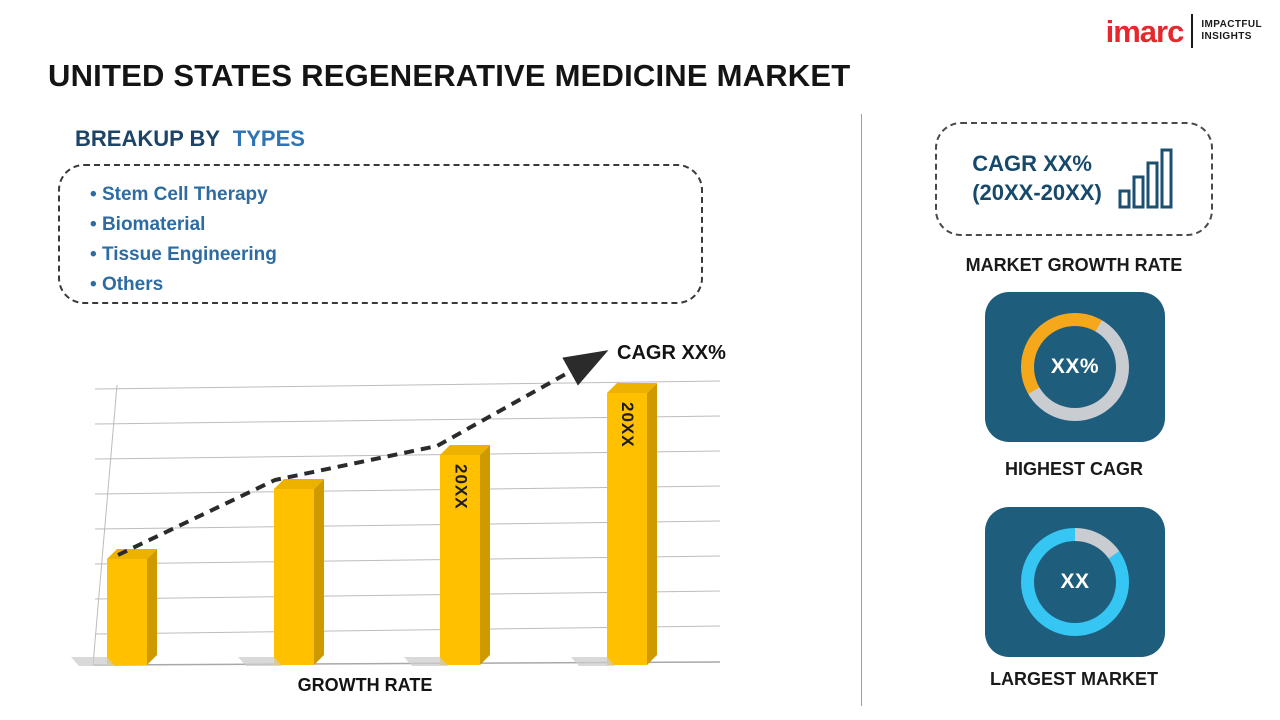  What do you see at coordinates (1226, 36) in the screenshot?
I see `logo-tagline-line2: INSIGHTS` at bounding box center [1226, 36].